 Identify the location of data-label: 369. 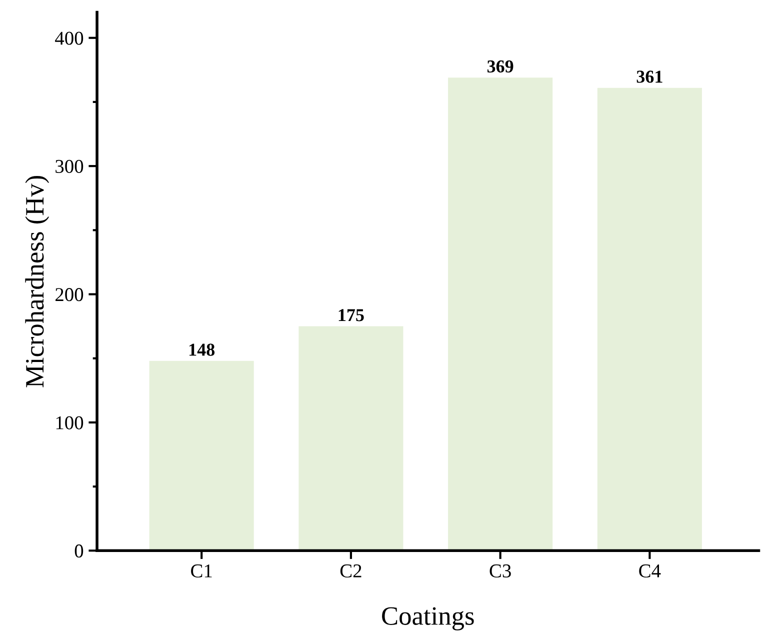
(500, 66).